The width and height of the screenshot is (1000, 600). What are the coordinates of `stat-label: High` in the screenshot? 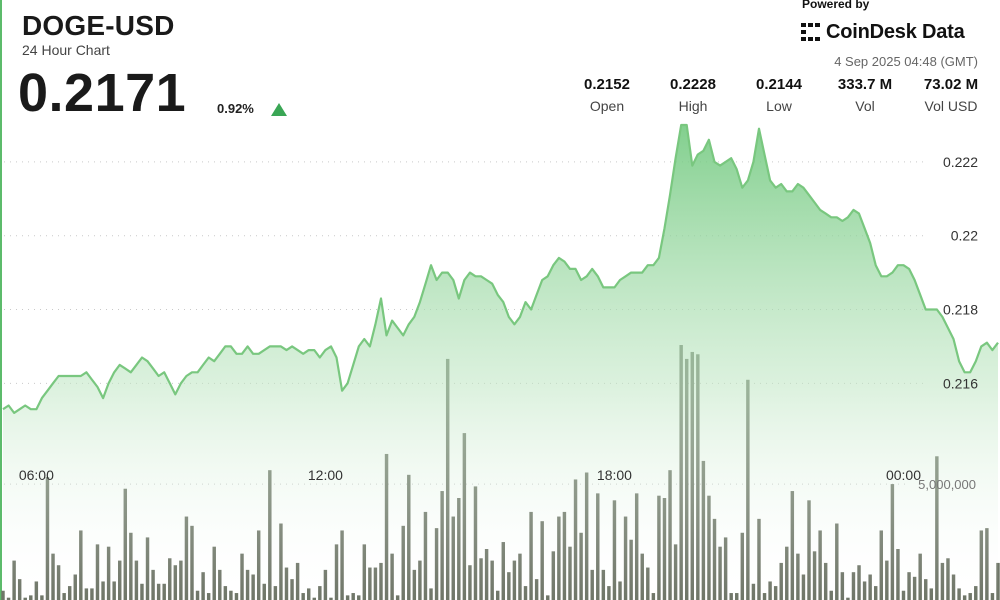 It's located at (693, 106).